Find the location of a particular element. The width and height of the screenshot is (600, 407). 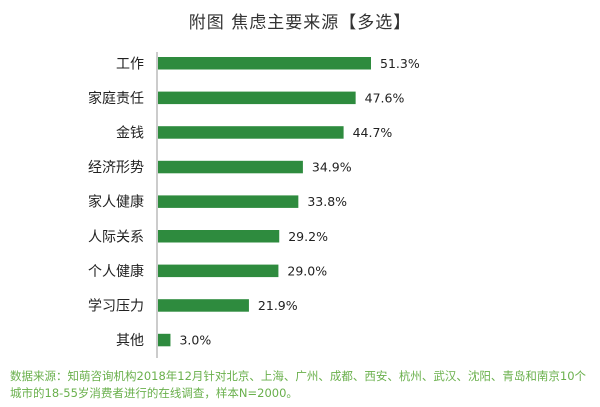

category-label: 人际关系 is located at coordinates (116, 237).